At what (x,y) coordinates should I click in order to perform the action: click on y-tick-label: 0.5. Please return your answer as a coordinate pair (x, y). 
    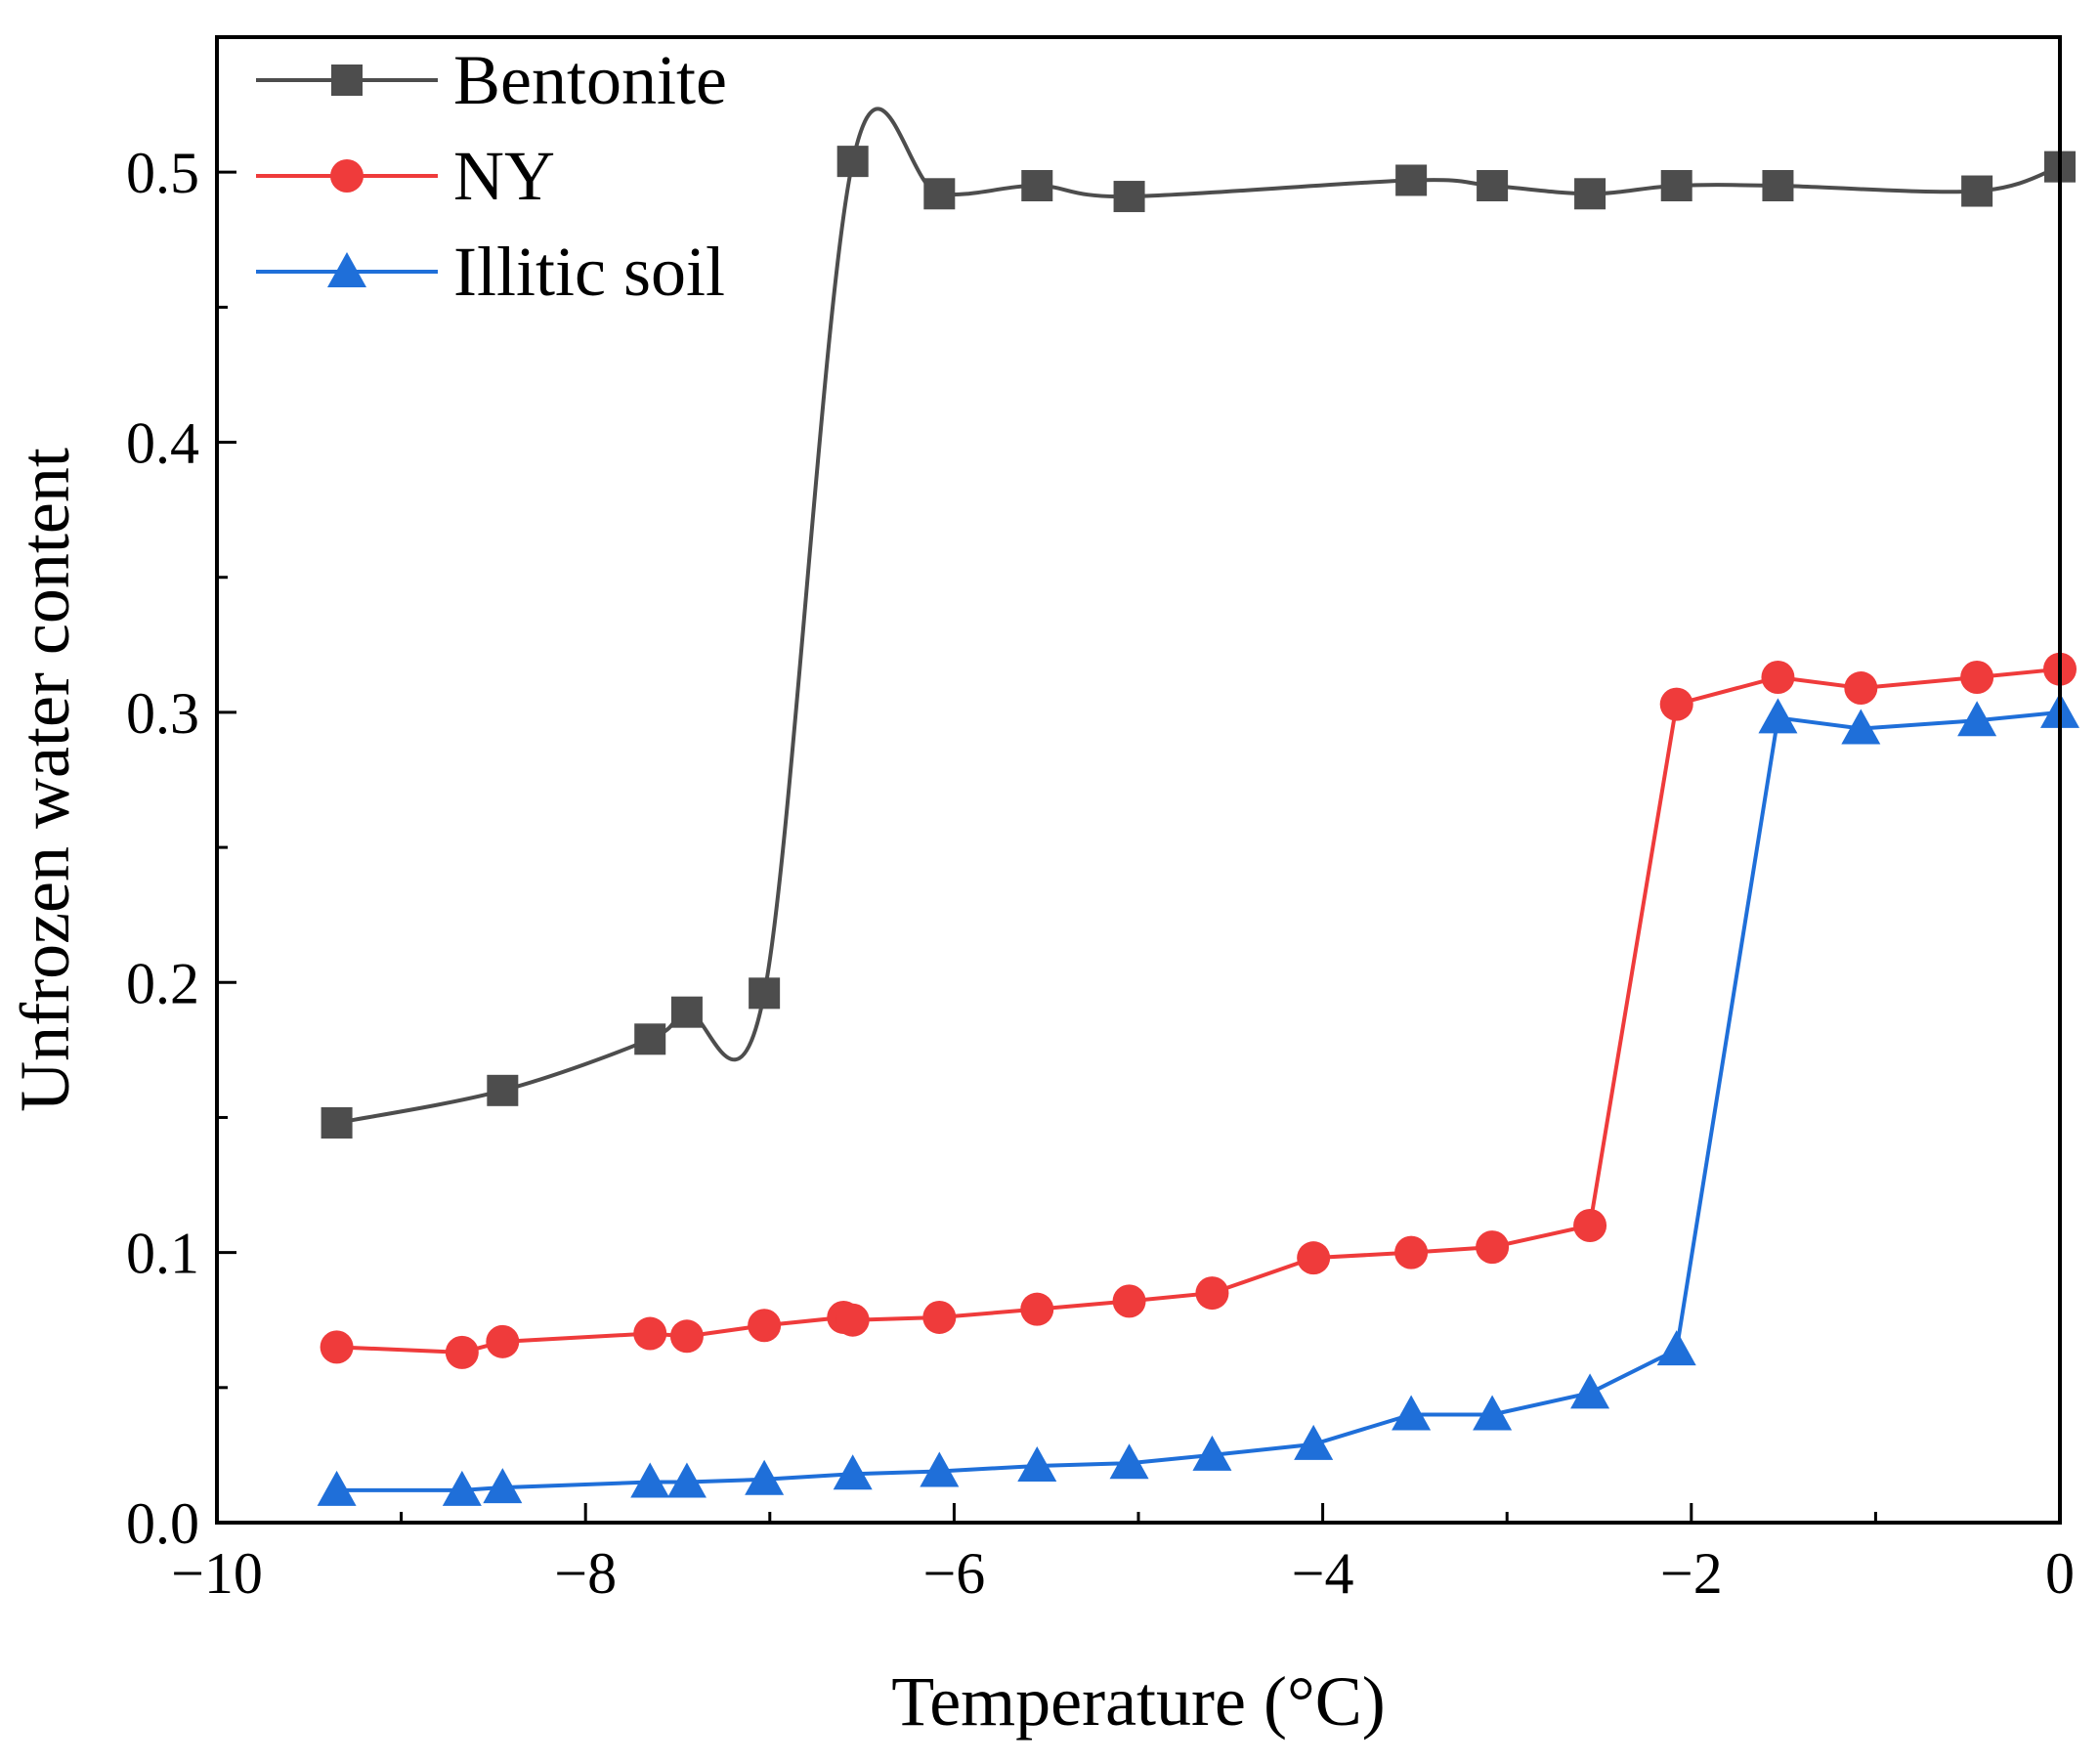
    Looking at the image, I should click on (162, 173).